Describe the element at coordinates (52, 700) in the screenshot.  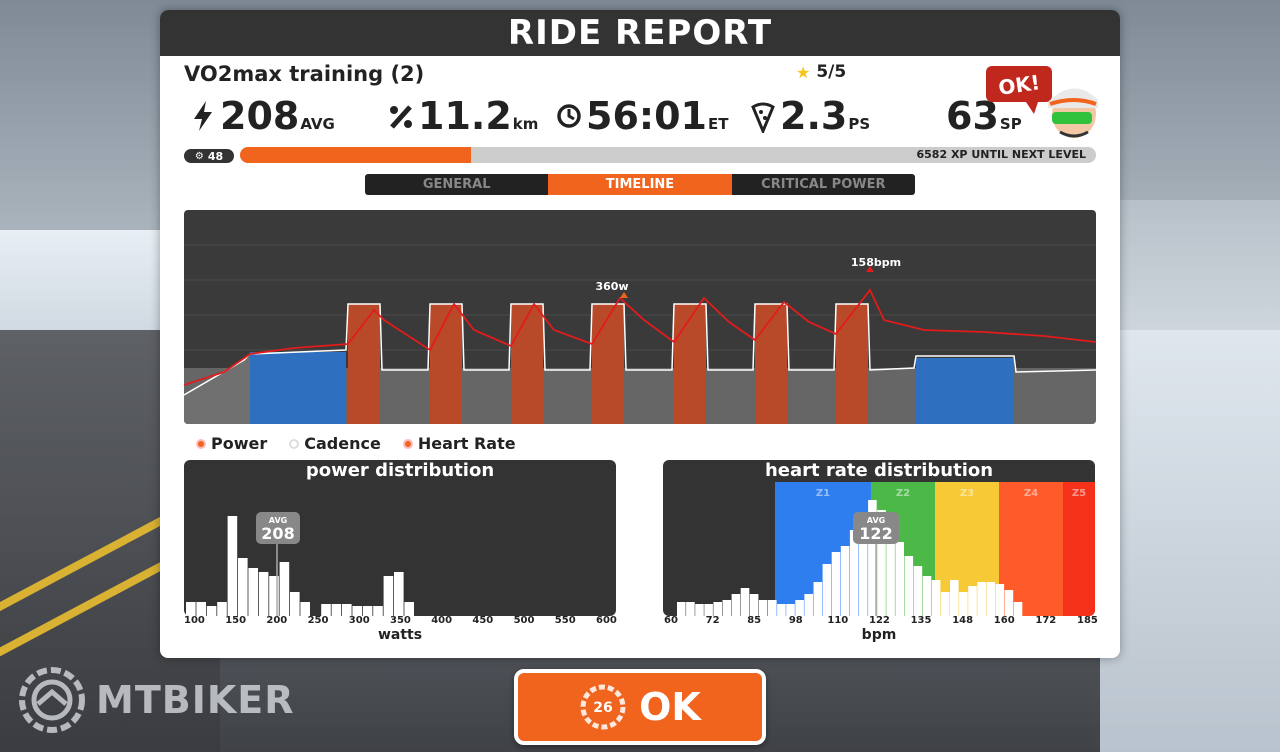
I see `mtbiker-logo-icon` at that location.